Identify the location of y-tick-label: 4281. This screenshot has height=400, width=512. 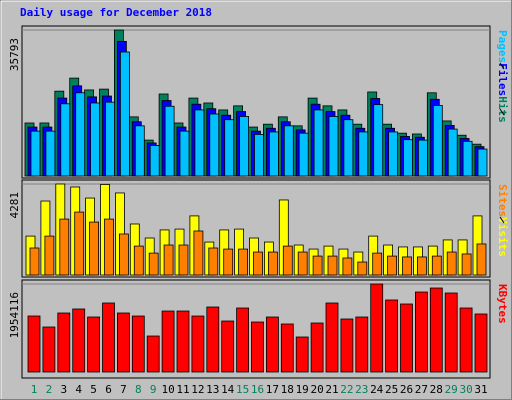
(14, 205).